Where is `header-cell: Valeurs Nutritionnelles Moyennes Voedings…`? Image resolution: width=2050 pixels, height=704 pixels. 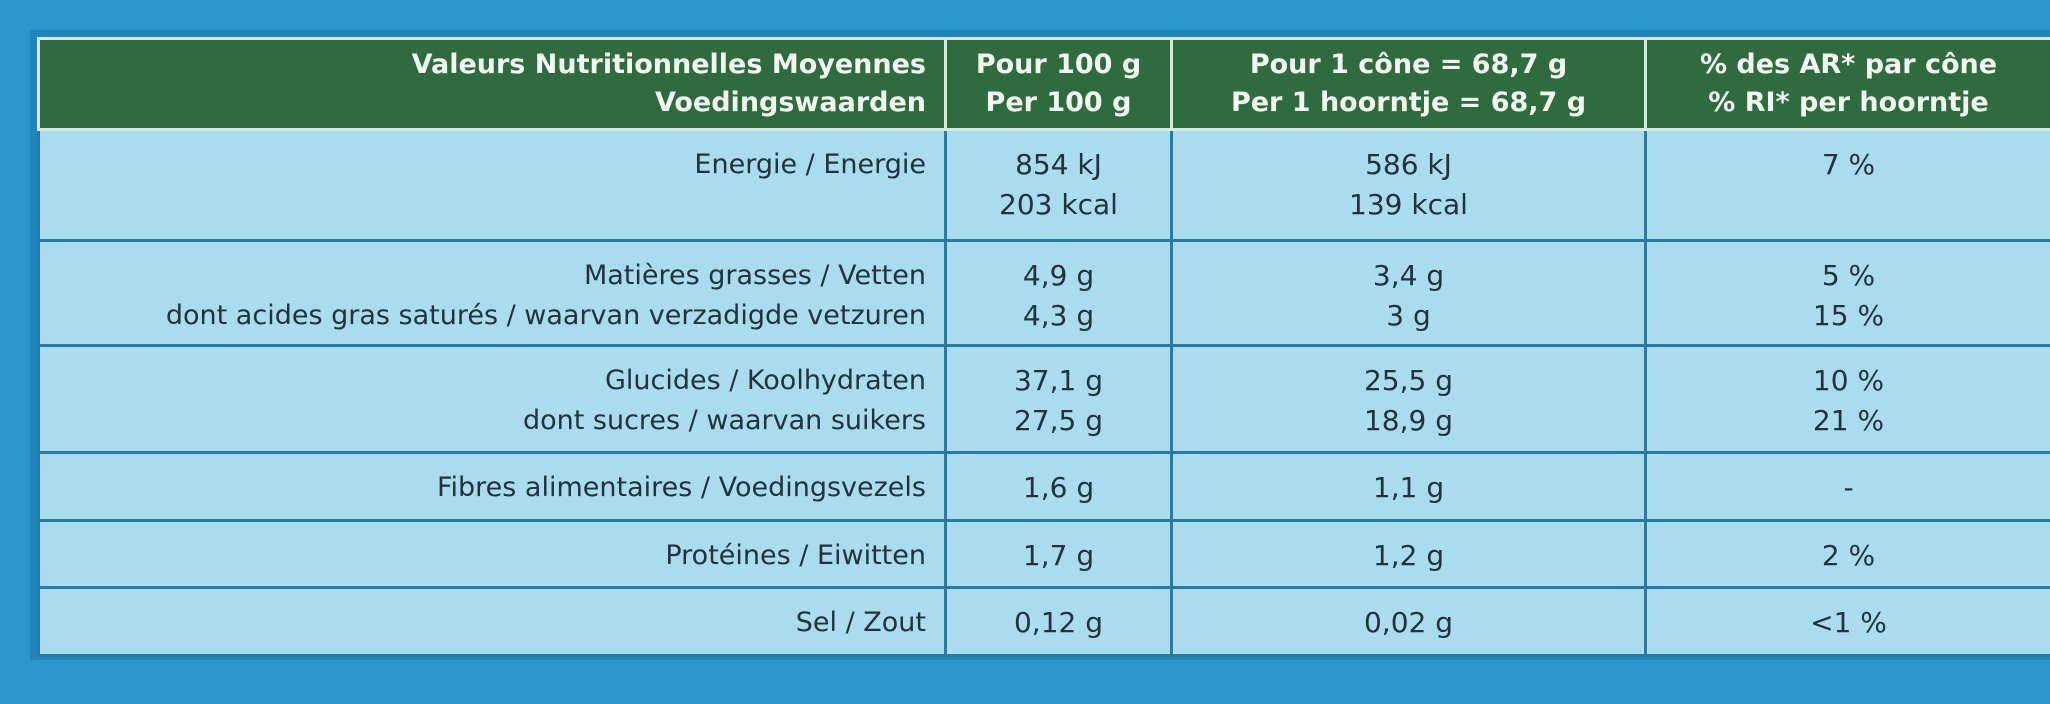
header-cell: Valeurs Nutritionnelles Moyennes Voedings… is located at coordinates (492, 84).